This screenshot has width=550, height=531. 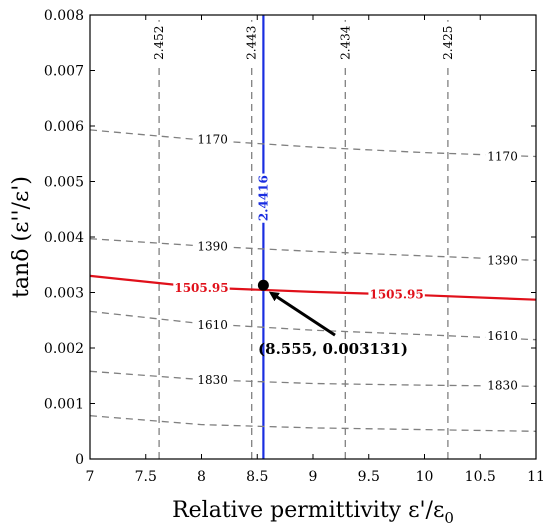 I want to click on x-tick-label: 9, so click(x=313, y=477).